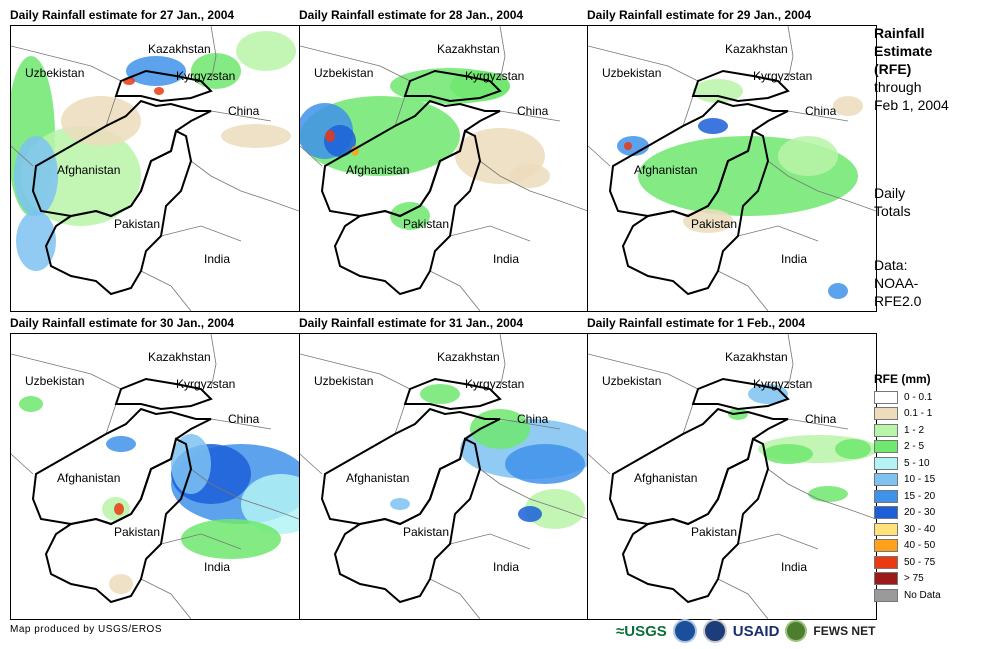  I want to click on legend-label: 40 - 50, so click(920, 546).